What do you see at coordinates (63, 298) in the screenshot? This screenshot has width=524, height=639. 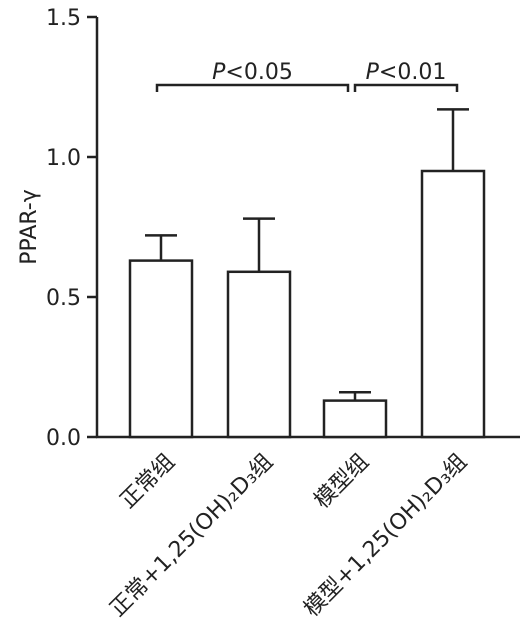 I see `y-tick-label: 0.5` at bounding box center [63, 298].